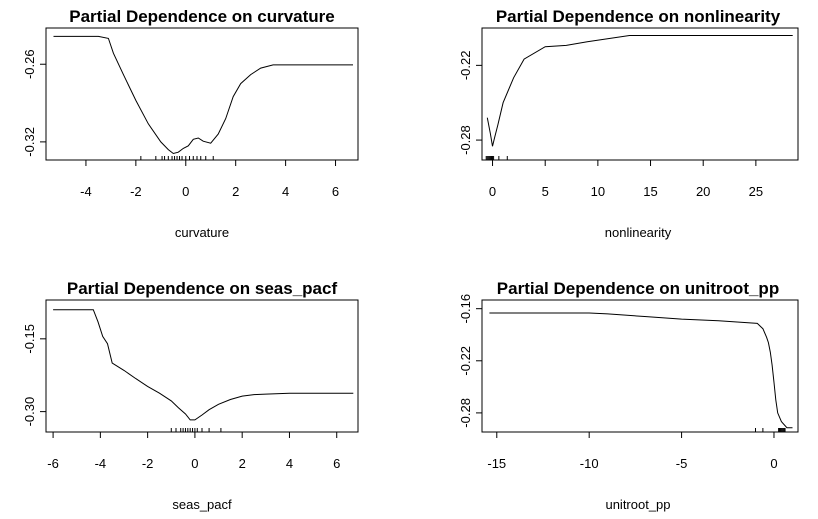 The width and height of the screenshot is (818, 519). What do you see at coordinates (29, 64) in the screenshot?
I see `y-tick-label: -0.26` at bounding box center [29, 64].